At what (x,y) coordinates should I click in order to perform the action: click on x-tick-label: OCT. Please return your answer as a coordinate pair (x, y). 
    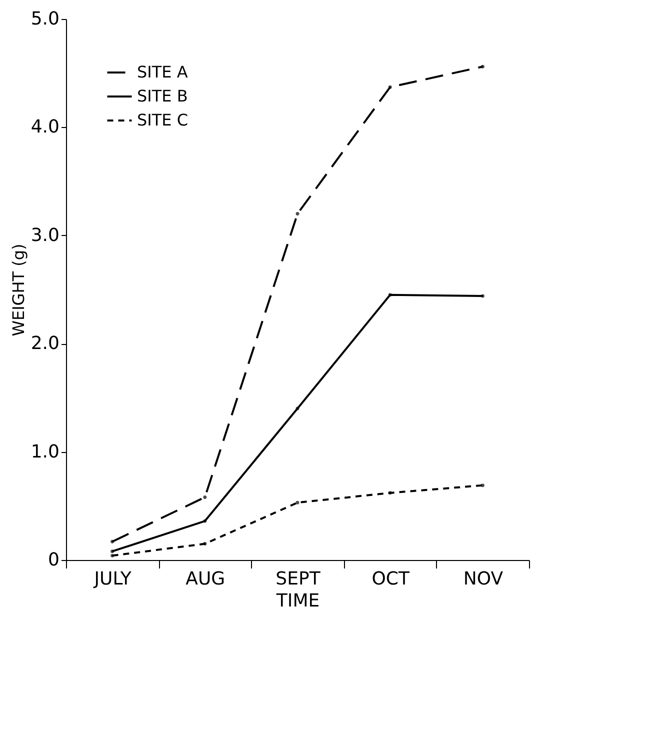
    Looking at the image, I should click on (391, 579).